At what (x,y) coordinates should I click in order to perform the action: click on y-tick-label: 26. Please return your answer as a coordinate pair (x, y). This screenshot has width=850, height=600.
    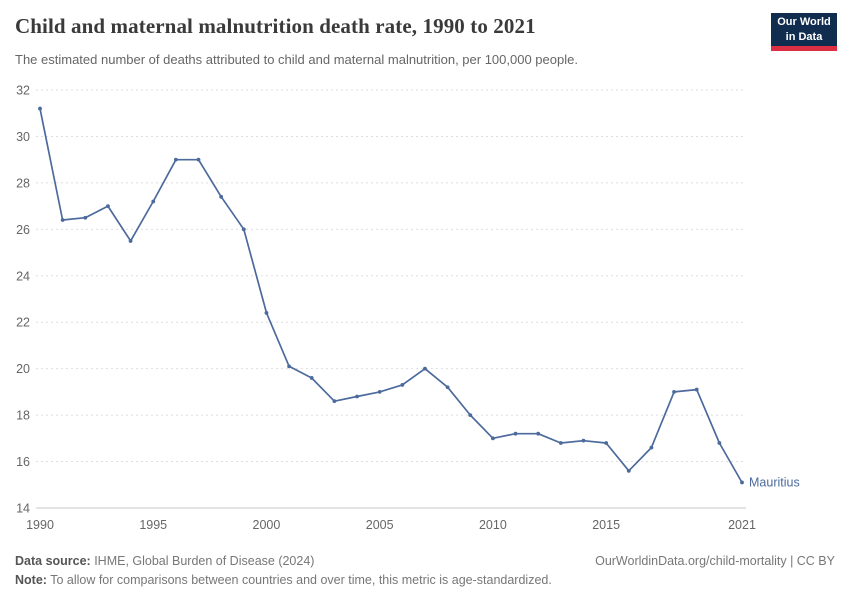
    Looking at the image, I should click on (23, 230).